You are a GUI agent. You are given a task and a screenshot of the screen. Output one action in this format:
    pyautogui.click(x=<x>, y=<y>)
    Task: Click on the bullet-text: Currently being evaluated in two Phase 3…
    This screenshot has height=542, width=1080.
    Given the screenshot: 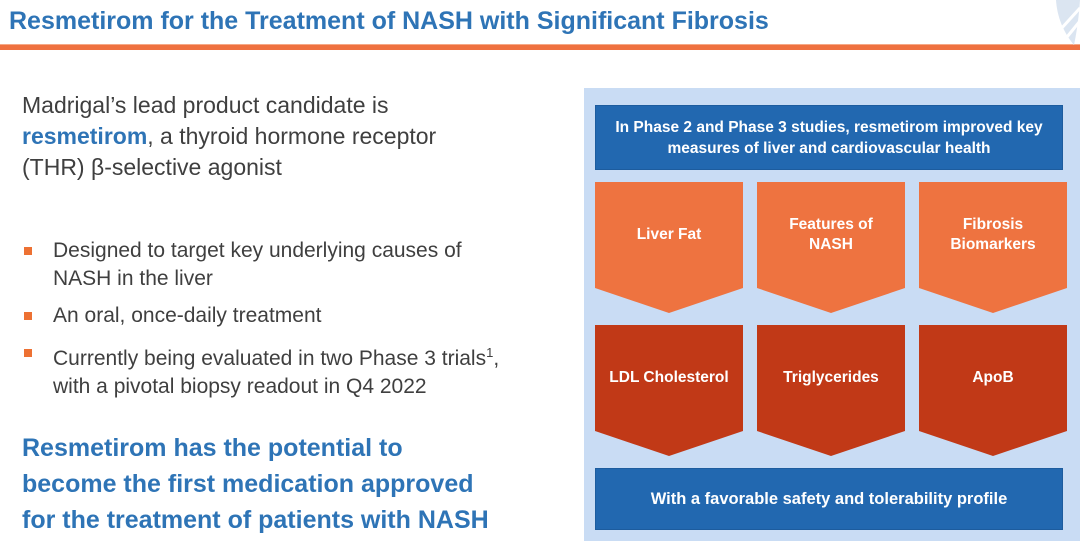 What is the action you would take?
    pyautogui.click(x=270, y=358)
    